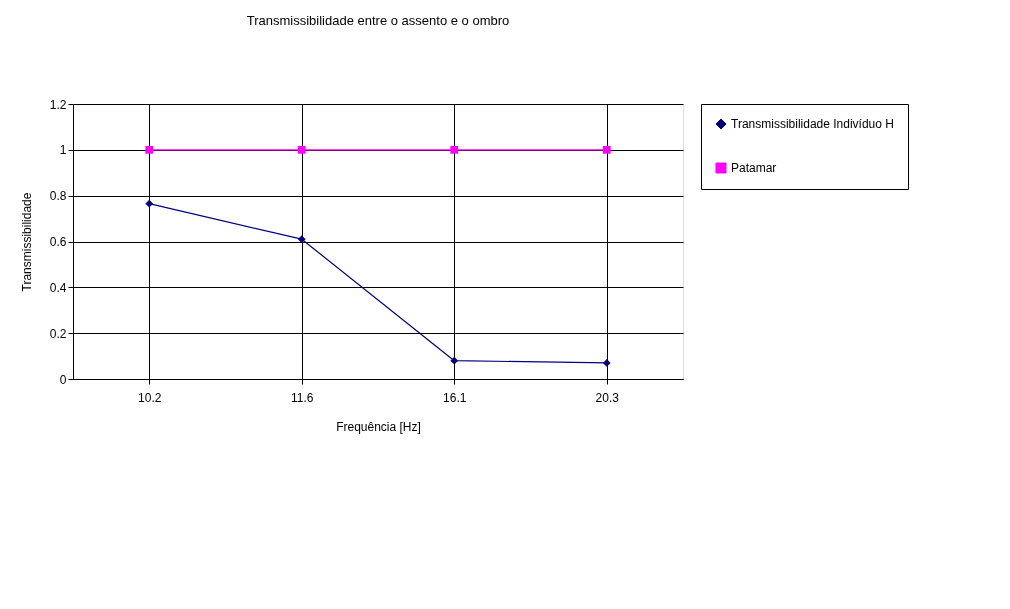  What do you see at coordinates (63, 150) in the screenshot?
I see `y-tick-label: 1` at bounding box center [63, 150].